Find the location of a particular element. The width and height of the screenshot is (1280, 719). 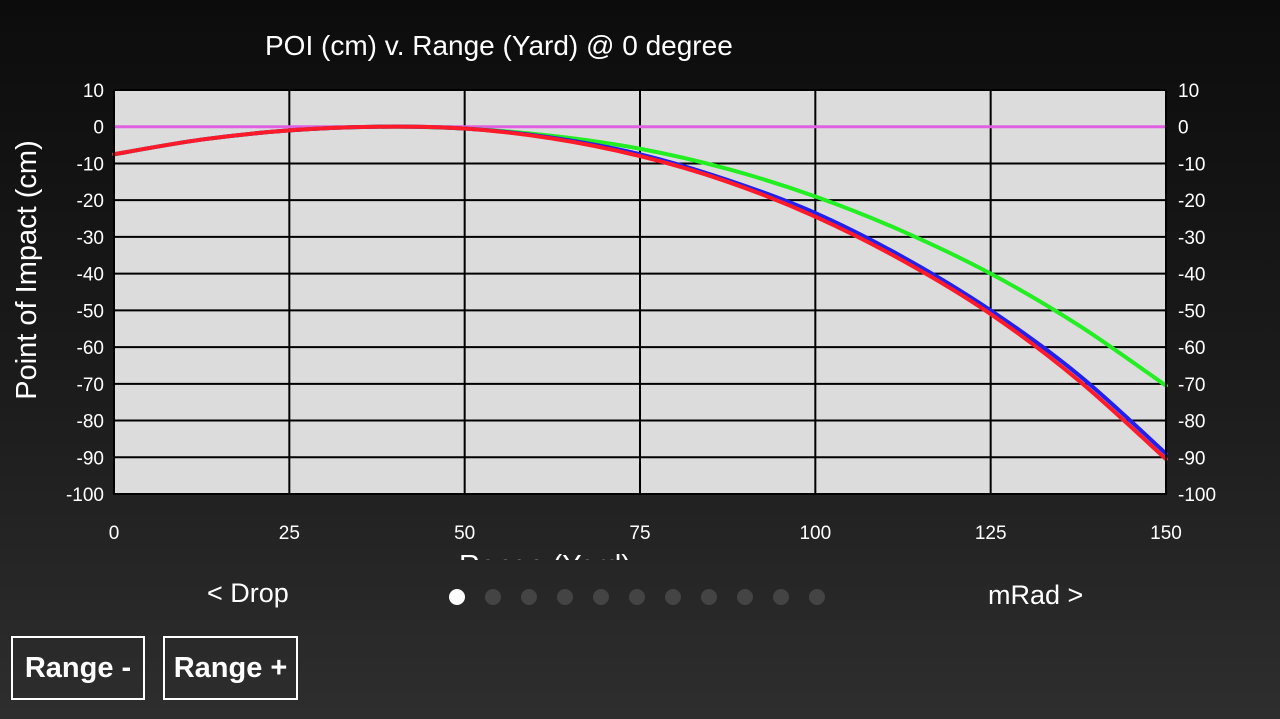

y-tick-label-left: 0 is located at coordinates (98, 128).